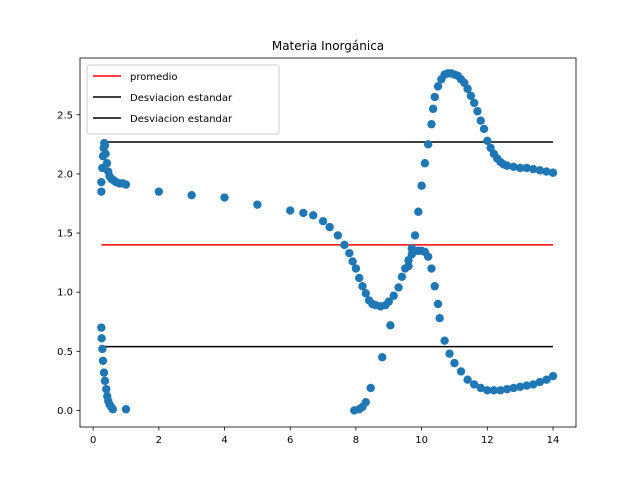 Image resolution: width=640 pixels, height=480 pixels. Describe the element at coordinates (328, 46) in the screenshot. I see `chart-title: Materia Inorgánica` at that location.